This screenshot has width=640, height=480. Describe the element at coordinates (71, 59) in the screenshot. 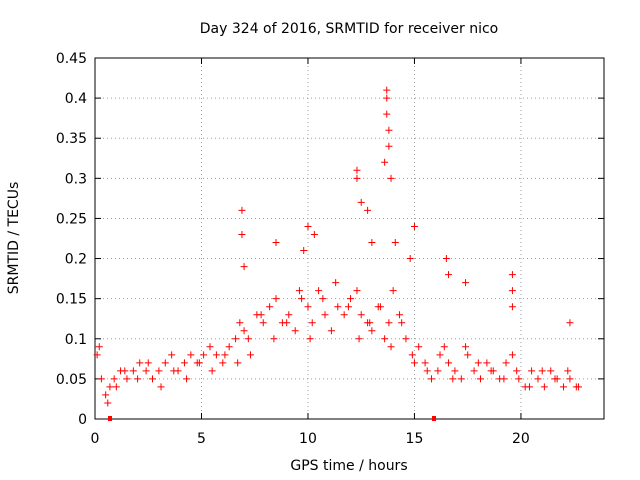

I see `y-tick-label: 0.45` at that location.